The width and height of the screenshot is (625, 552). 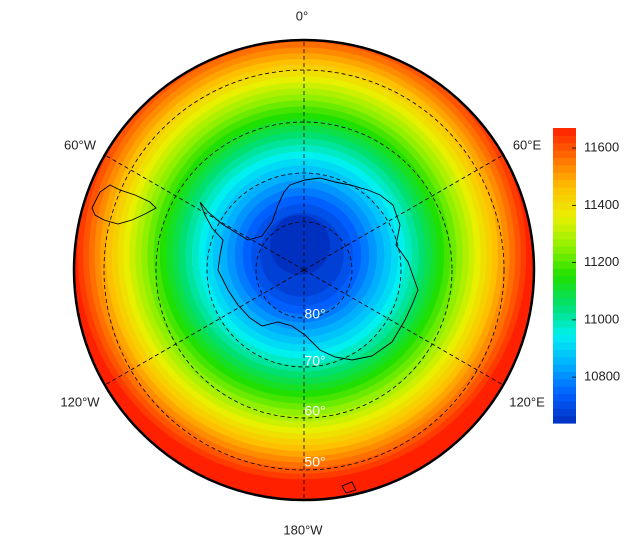 I want to click on colorbar-tick-label: 11400, so click(x=601, y=204).